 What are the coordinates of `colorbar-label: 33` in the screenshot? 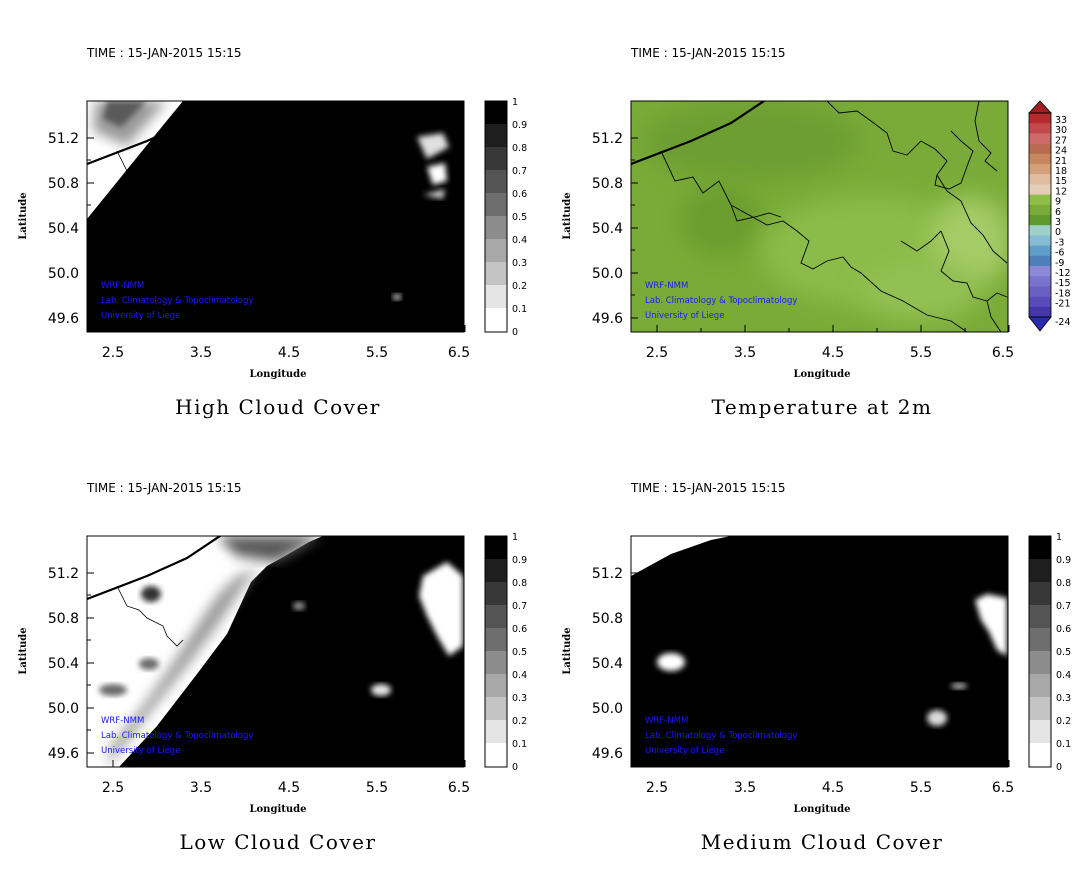 It's located at (1061, 120).